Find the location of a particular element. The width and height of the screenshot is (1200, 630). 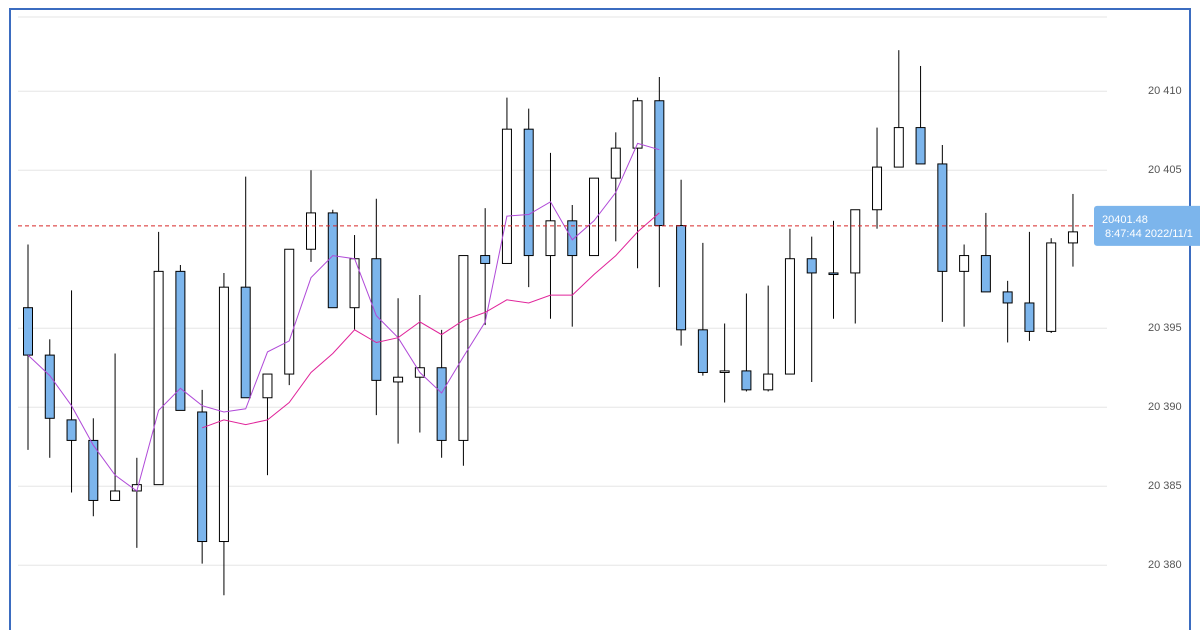

last-price-label: 20401.48 is located at coordinates (1125, 220).